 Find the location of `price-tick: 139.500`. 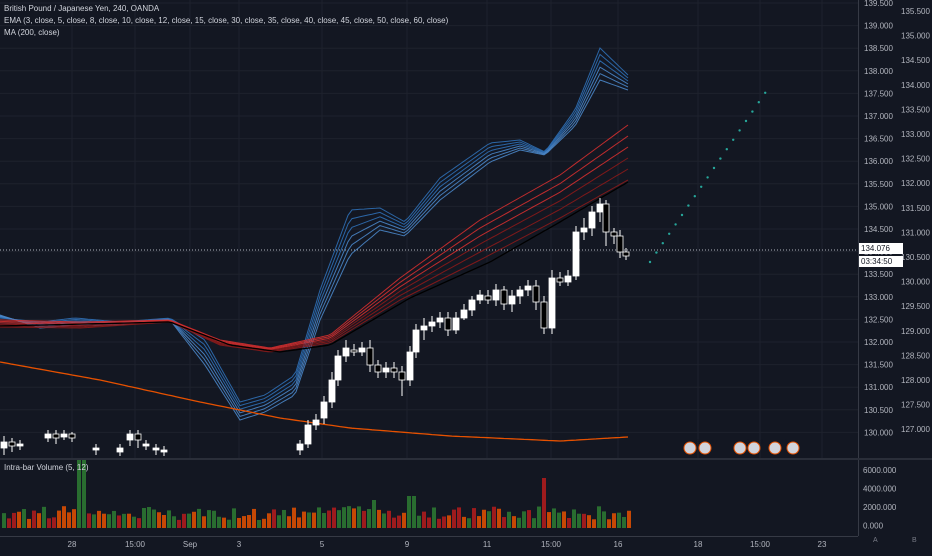

price-tick: 139.500 is located at coordinates (878, 4).